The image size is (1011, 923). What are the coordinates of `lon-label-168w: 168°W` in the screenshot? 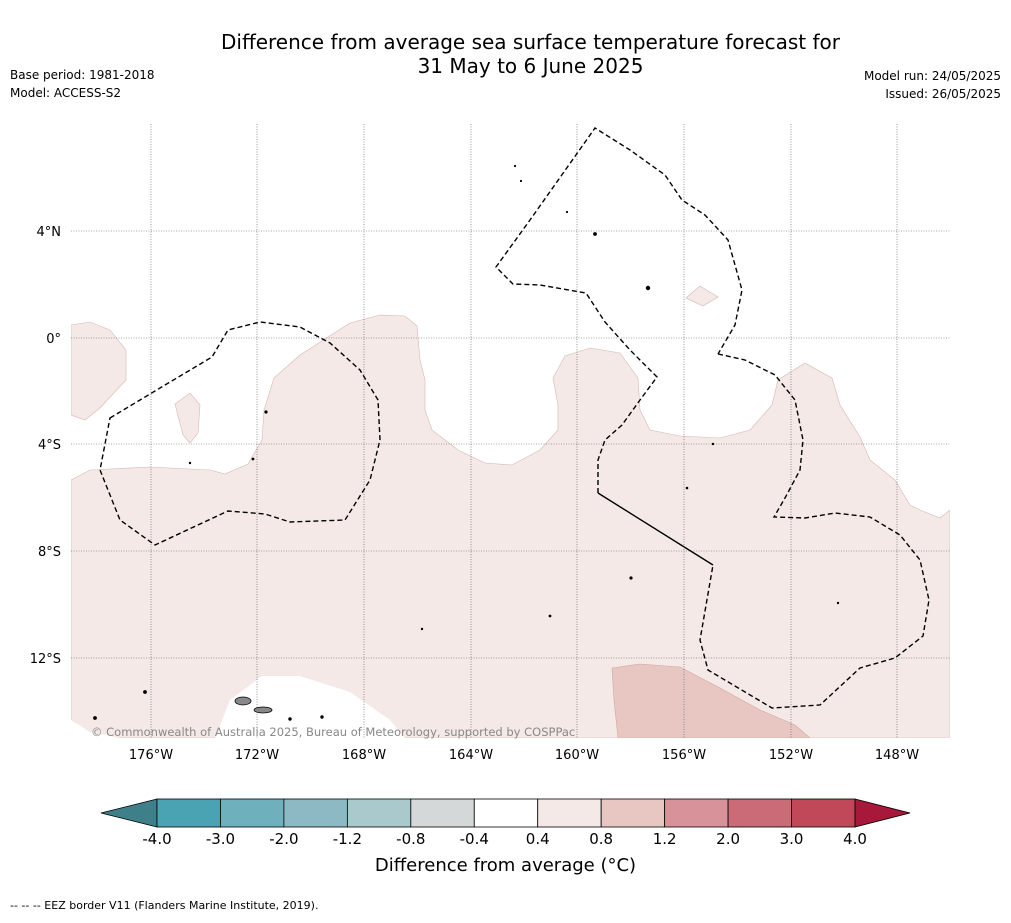 It's located at (364, 755).